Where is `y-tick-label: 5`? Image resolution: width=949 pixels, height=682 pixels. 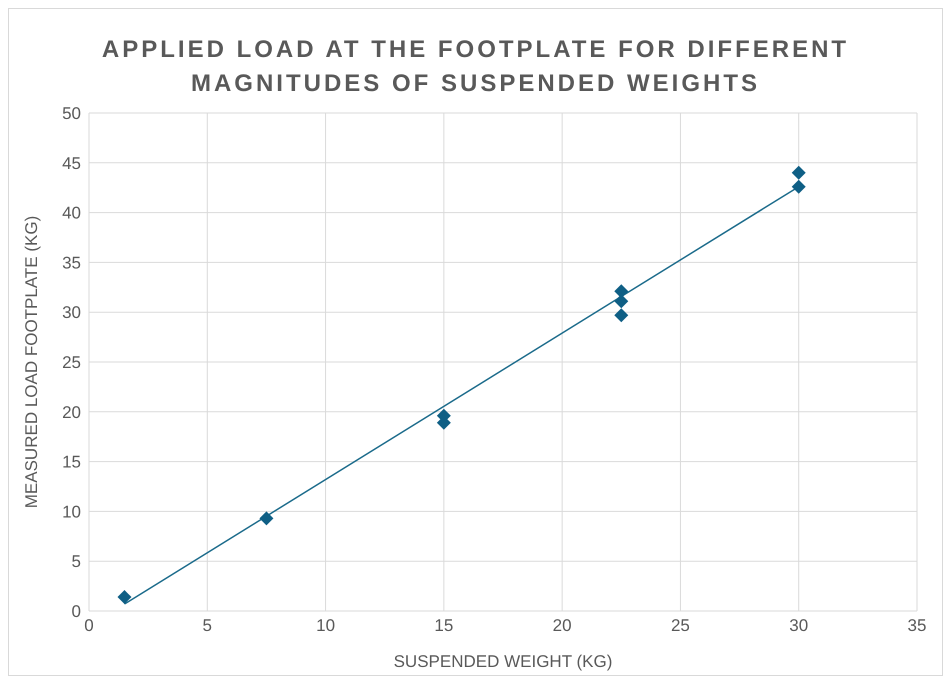 y-tick-label: 5 is located at coordinates (76, 562).